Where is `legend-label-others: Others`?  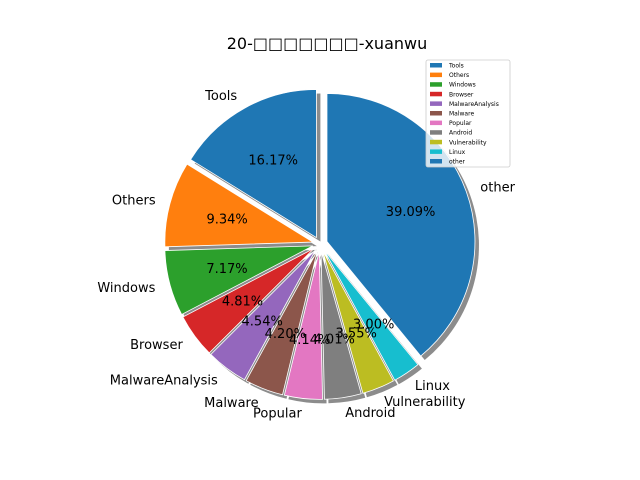
legend-label-others: Others is located at coordinates (459, 75).